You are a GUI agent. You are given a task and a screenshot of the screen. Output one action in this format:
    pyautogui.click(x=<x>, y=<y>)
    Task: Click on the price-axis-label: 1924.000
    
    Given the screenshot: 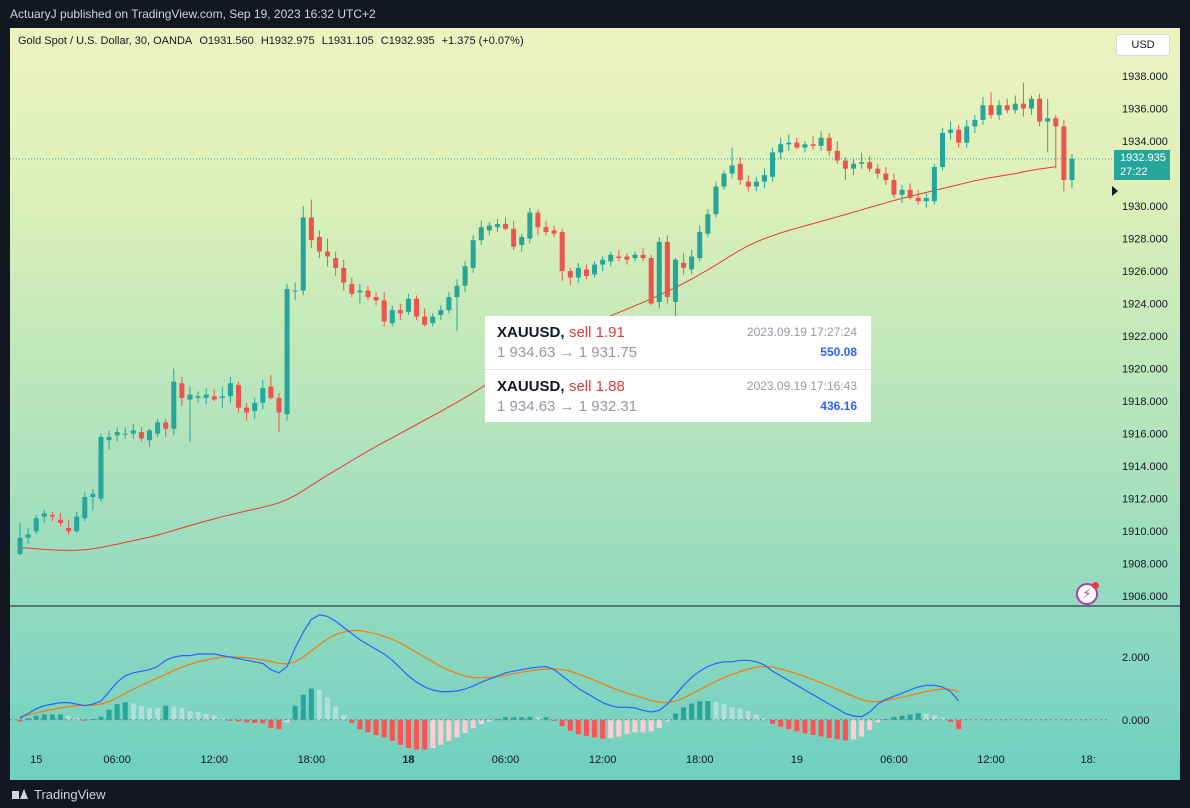 What is the action you would take?
    pyautogui.click(x=1145, y=305)
    